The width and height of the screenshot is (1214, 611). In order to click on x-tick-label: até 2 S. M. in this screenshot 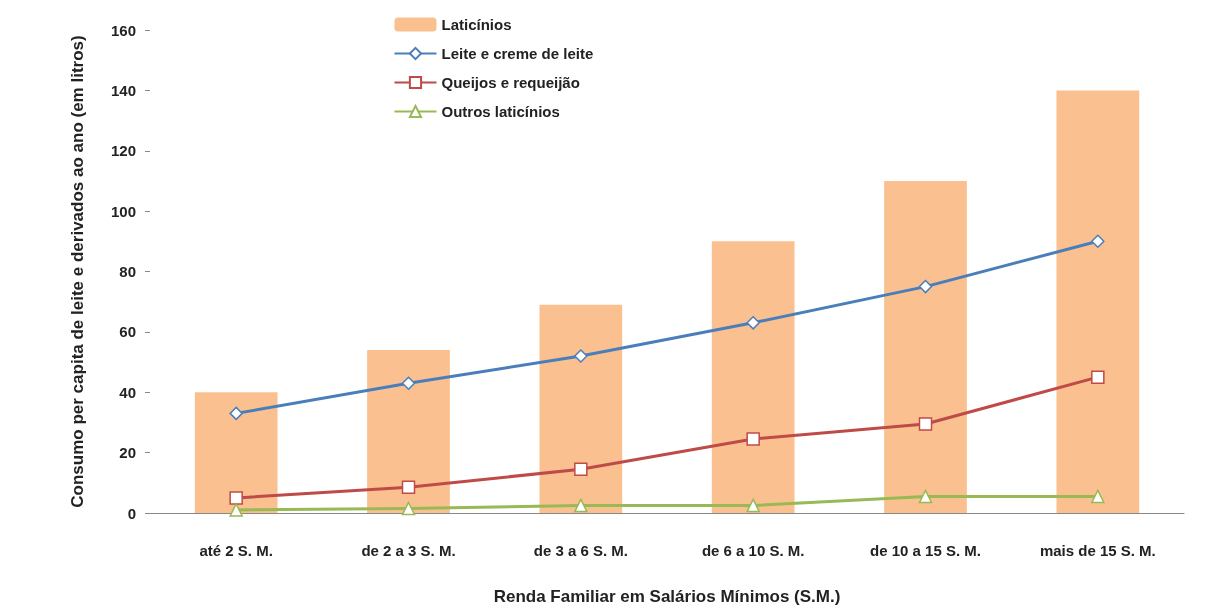, I will do `click(236, 550)`.